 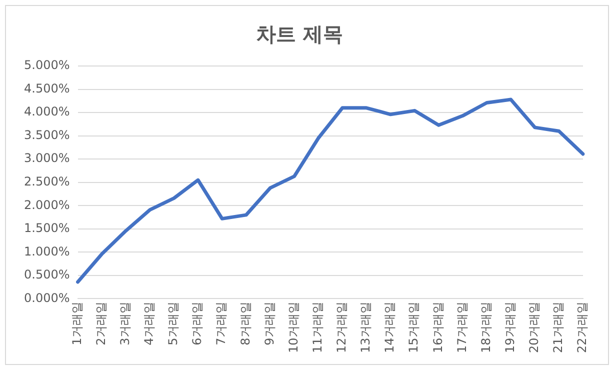 I want to click on x-tick-label: 17거래일, so click(x=461, y=328).